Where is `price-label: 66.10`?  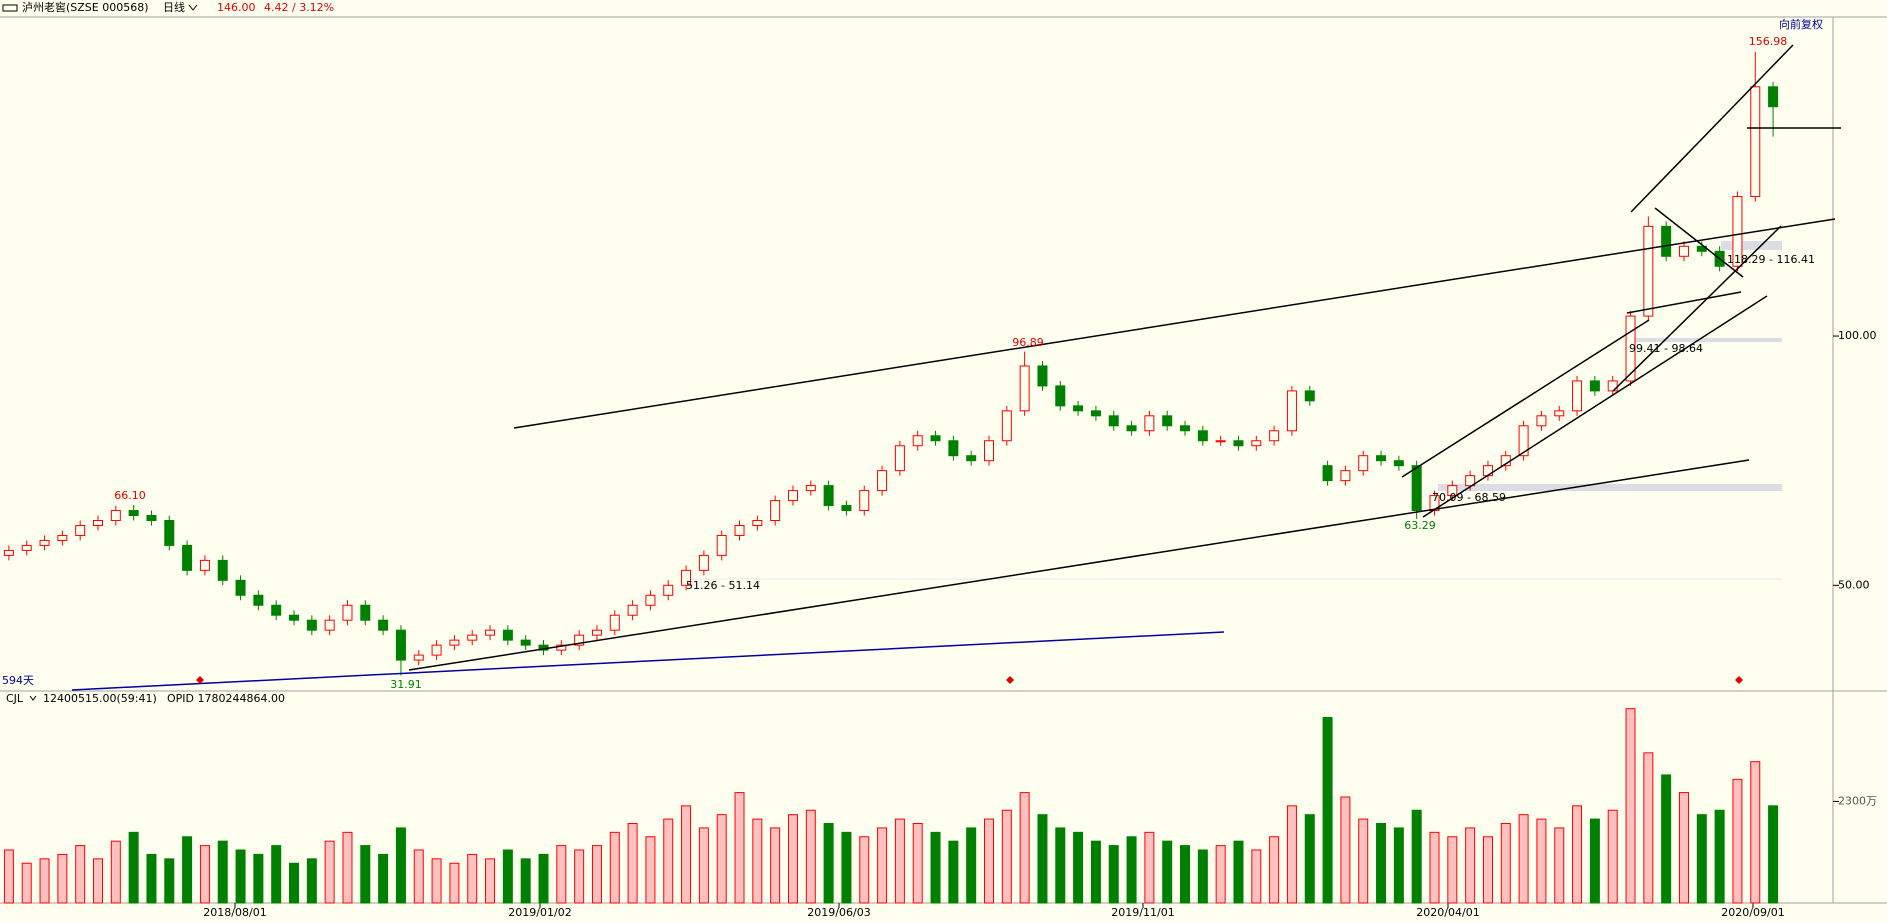 price-label: 66.10 is located at coordinates (130, 495).